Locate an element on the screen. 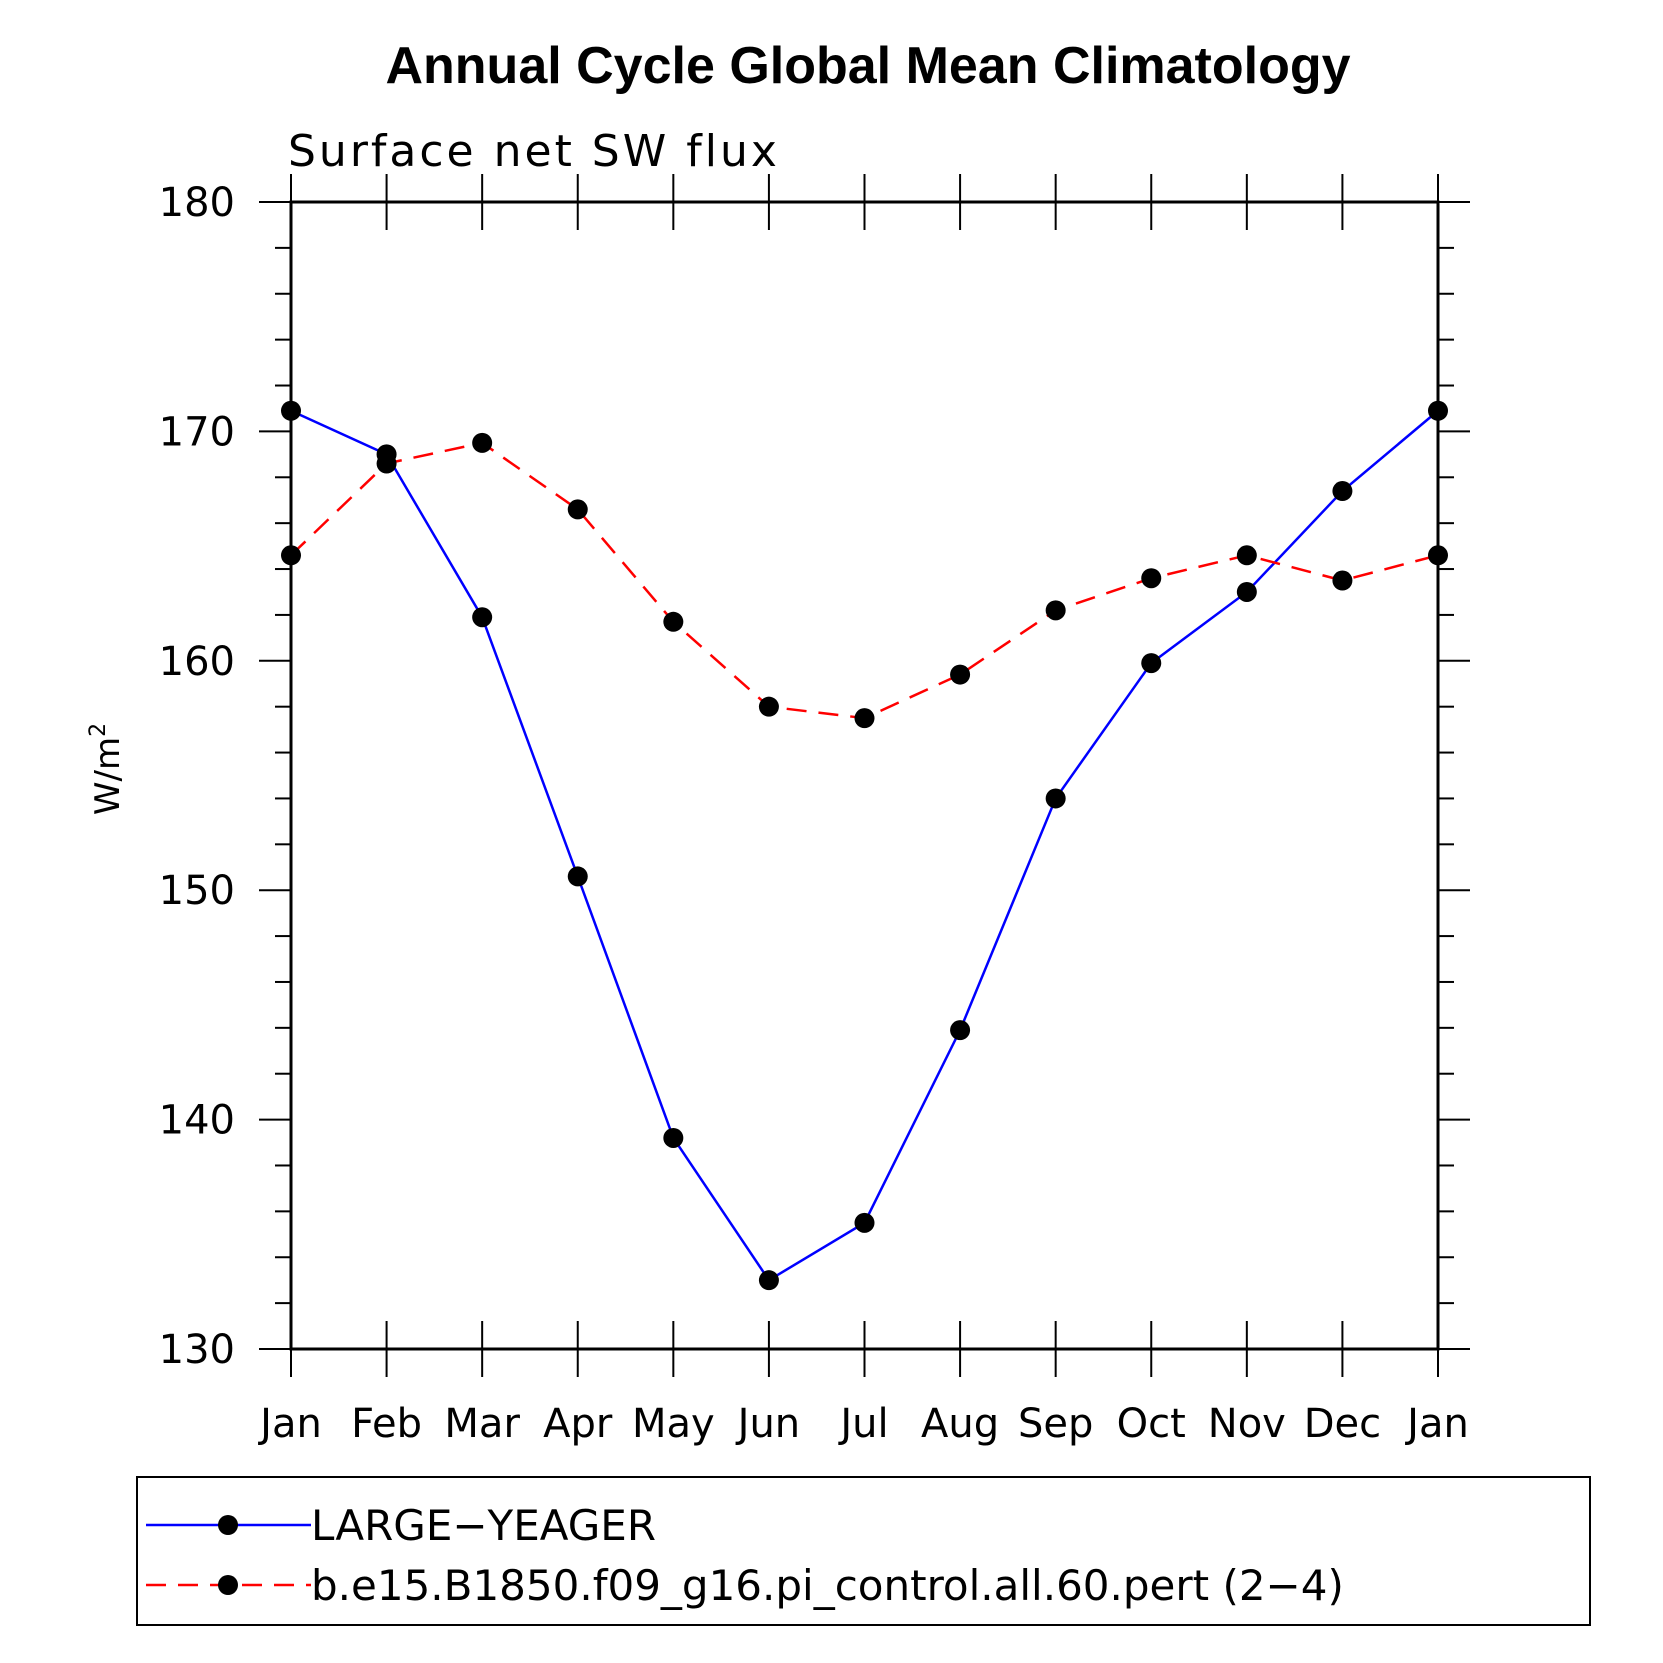 The width and height of the screenshot is (1663, 1663). x-tick-label: Nov is located at coordinates (1247, 1424).